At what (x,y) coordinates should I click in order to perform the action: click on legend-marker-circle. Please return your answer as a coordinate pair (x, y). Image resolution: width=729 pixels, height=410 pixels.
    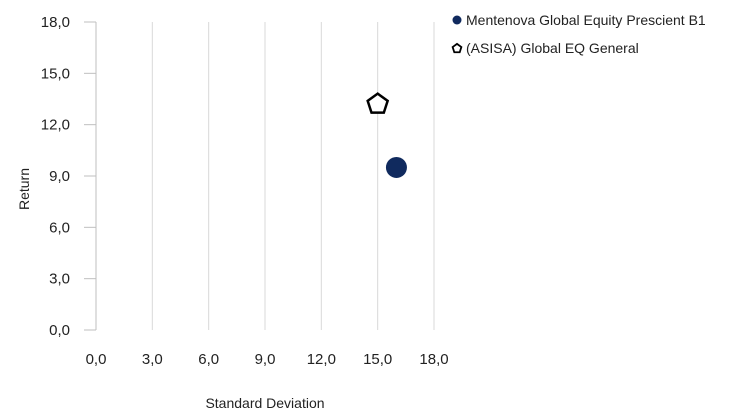
    Looking at the image, I should click on (457, 20).